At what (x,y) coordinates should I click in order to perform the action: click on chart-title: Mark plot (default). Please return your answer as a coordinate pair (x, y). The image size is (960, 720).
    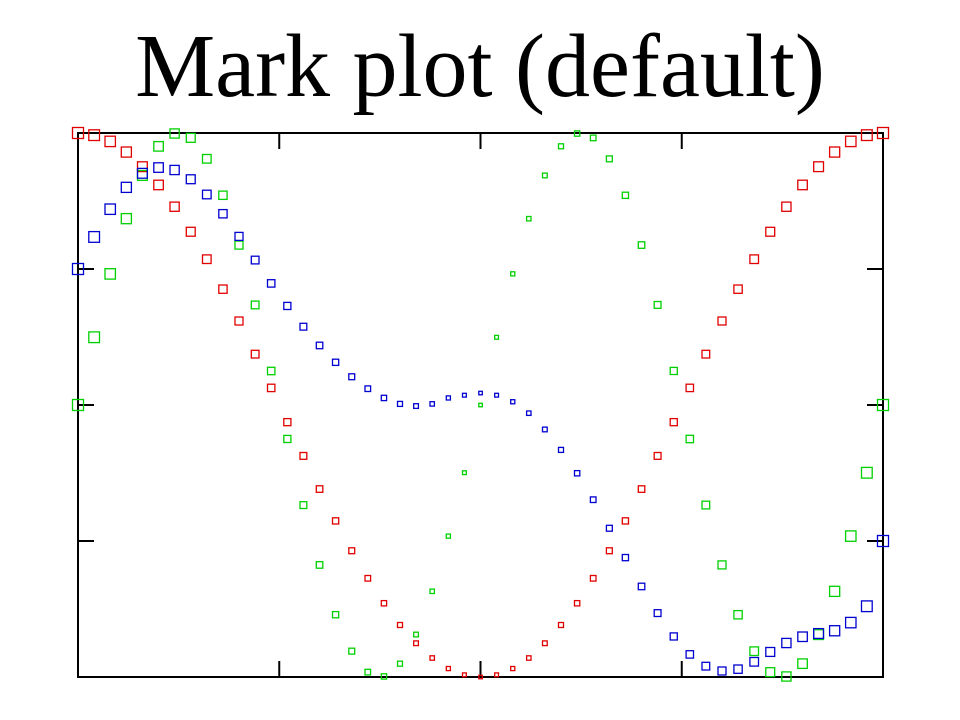
    Looking at the image, I should click on (480, 66).